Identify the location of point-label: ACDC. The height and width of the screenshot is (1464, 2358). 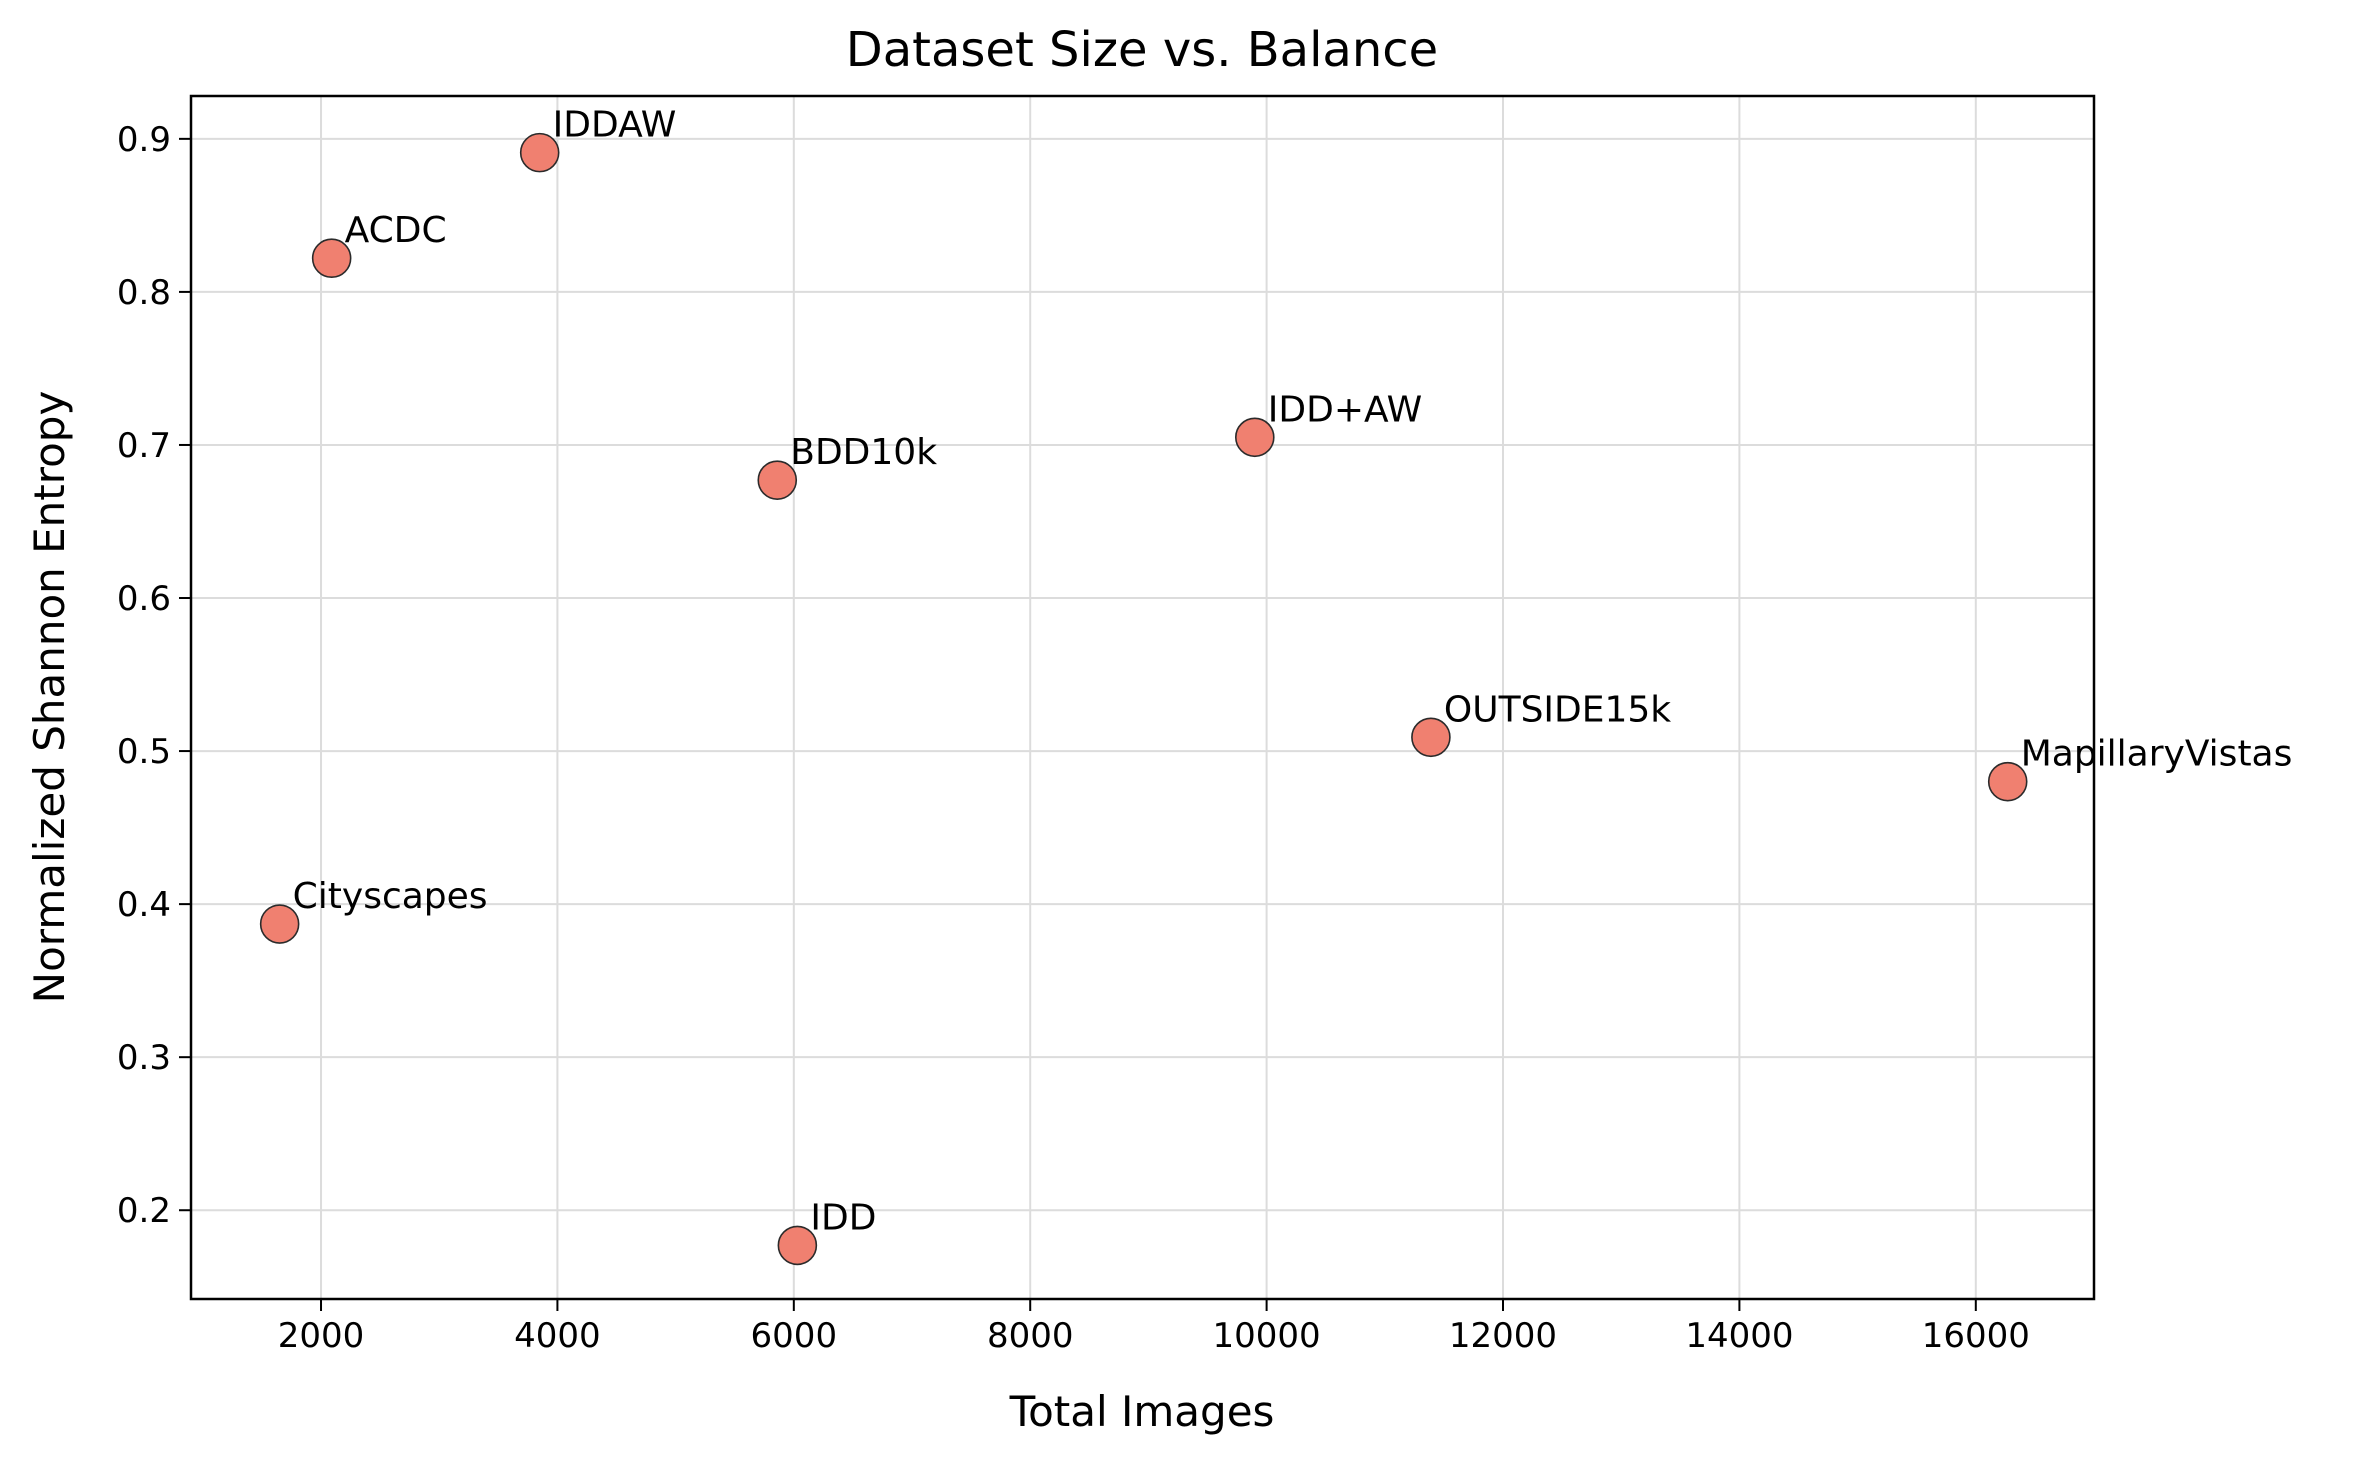
(396, 230).